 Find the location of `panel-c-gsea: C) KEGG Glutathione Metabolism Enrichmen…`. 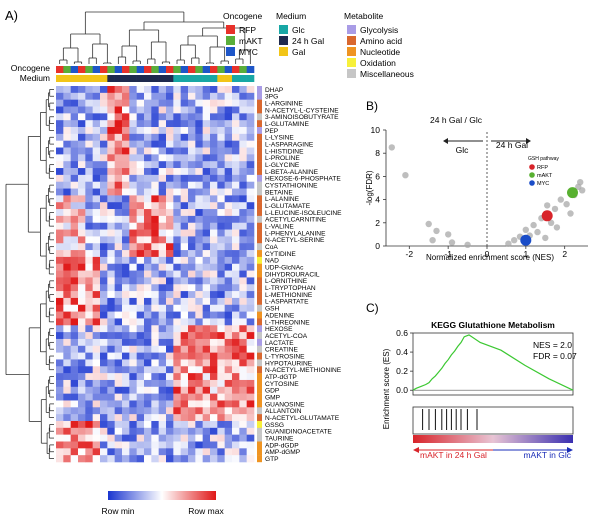

panel-c-gsea: C) KEGG Glutathione Metabolism Enrichmen… is located at coordinates (471, 380).